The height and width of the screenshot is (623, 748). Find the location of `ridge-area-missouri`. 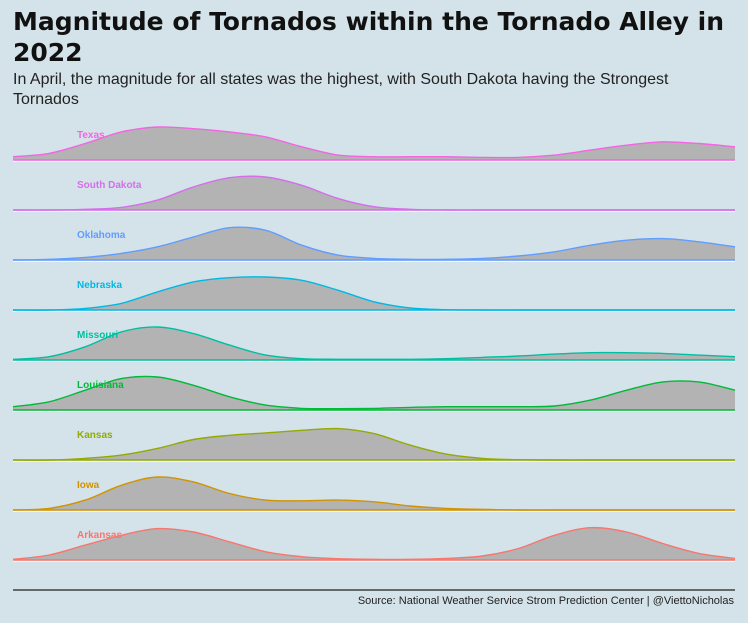

ridge-area-missouri is located at coordinates (374, 343).